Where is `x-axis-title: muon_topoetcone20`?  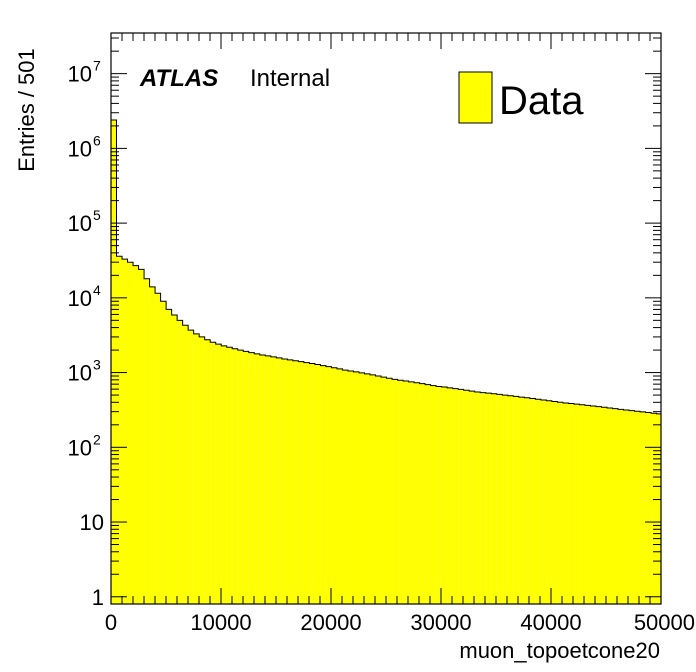
x-axis-title: muon_topoetcone20 is located at coordinates (559, 650).